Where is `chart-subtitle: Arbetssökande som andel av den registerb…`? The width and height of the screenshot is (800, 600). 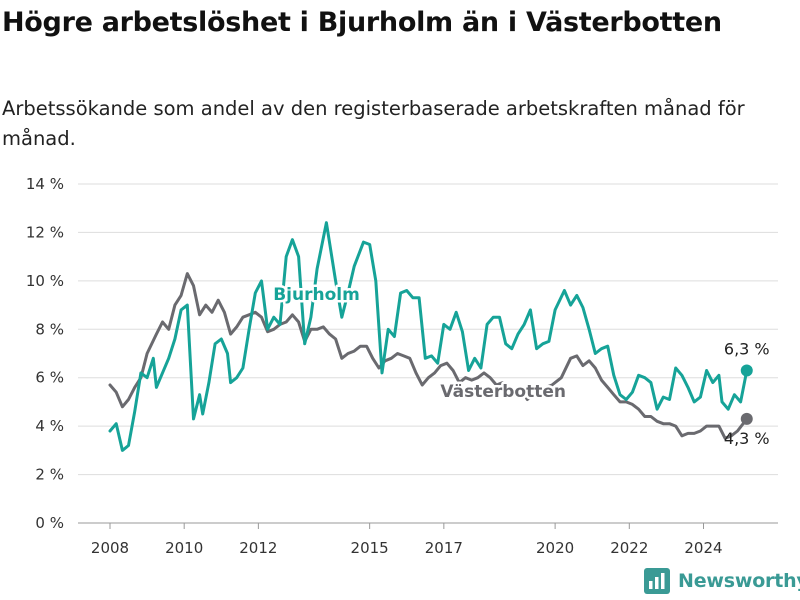
chart-subtitle: Arbetssökande som andel av den registerb… is located at coordinates (373, 123).